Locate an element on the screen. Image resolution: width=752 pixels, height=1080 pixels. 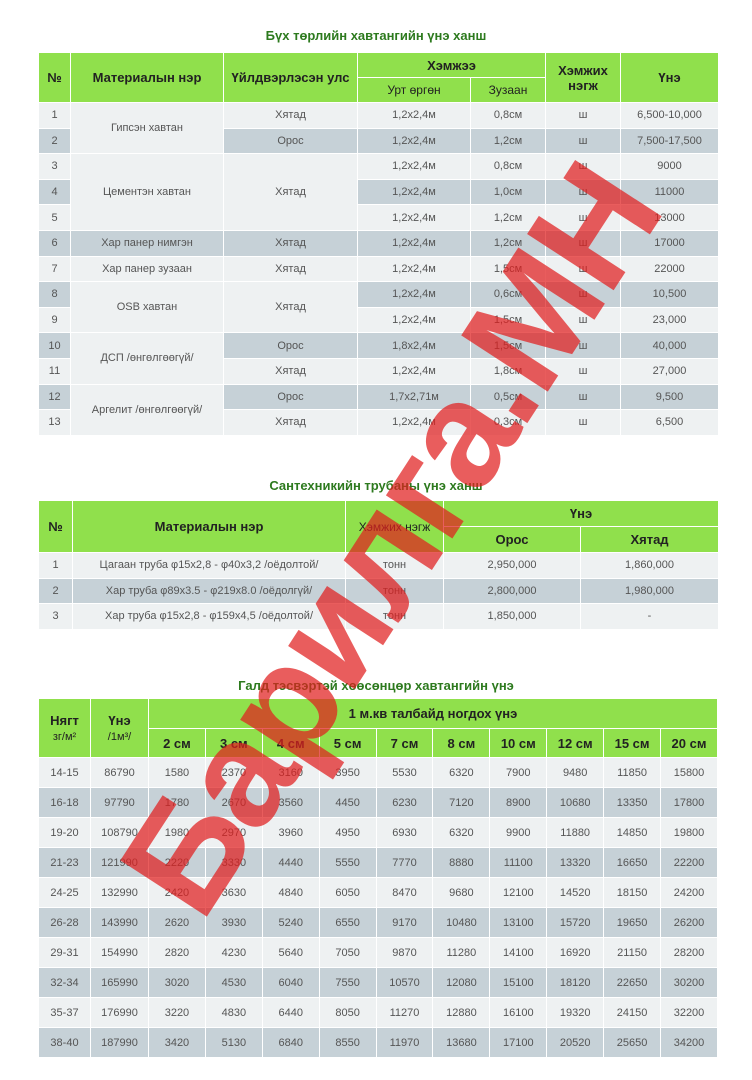
table-cell: 17800 is located at coordinates (689, 802).